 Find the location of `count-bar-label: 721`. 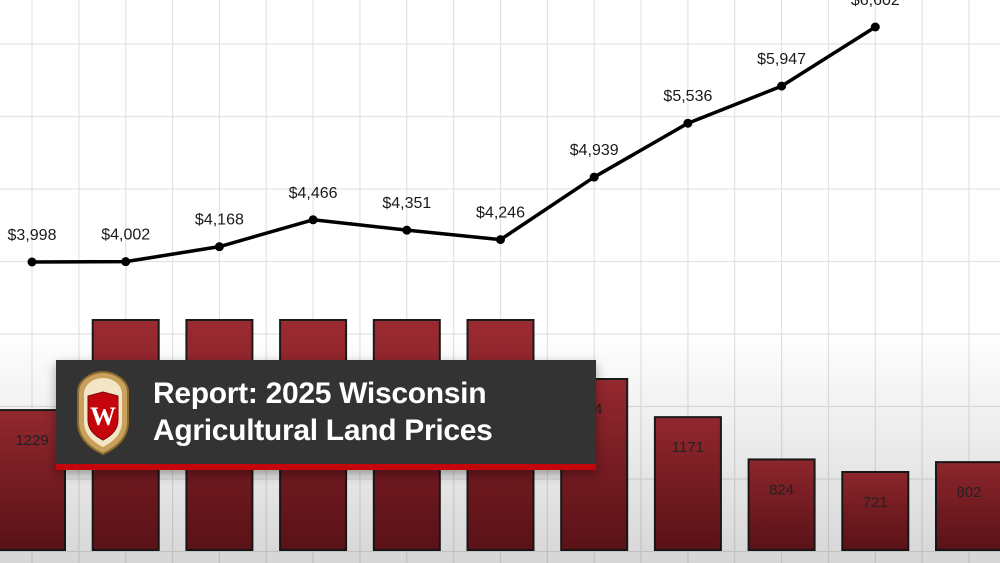

count-bar-label: 721 is located at coordinates (875, 502).